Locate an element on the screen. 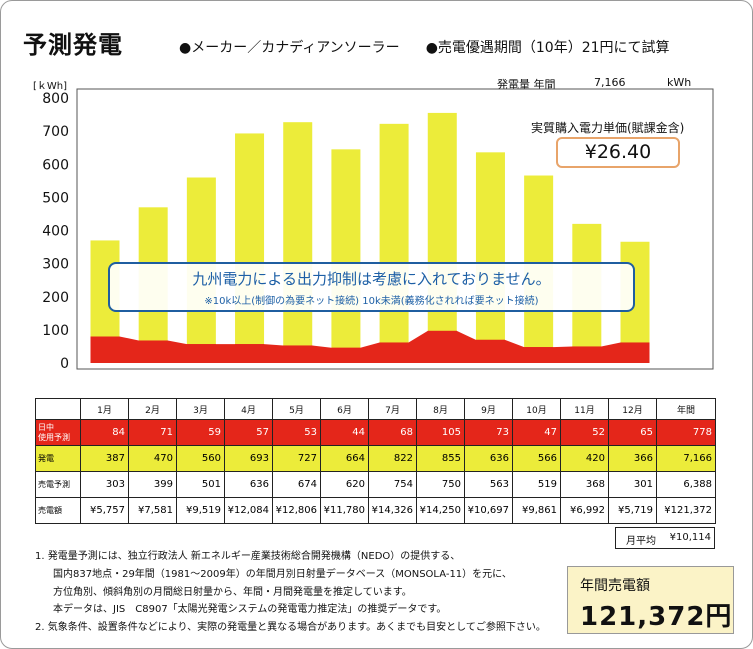 The width and height of the screenshot is (753, 649). annual-sales-label: 年間売電額 is located at coordinates (615, 586).